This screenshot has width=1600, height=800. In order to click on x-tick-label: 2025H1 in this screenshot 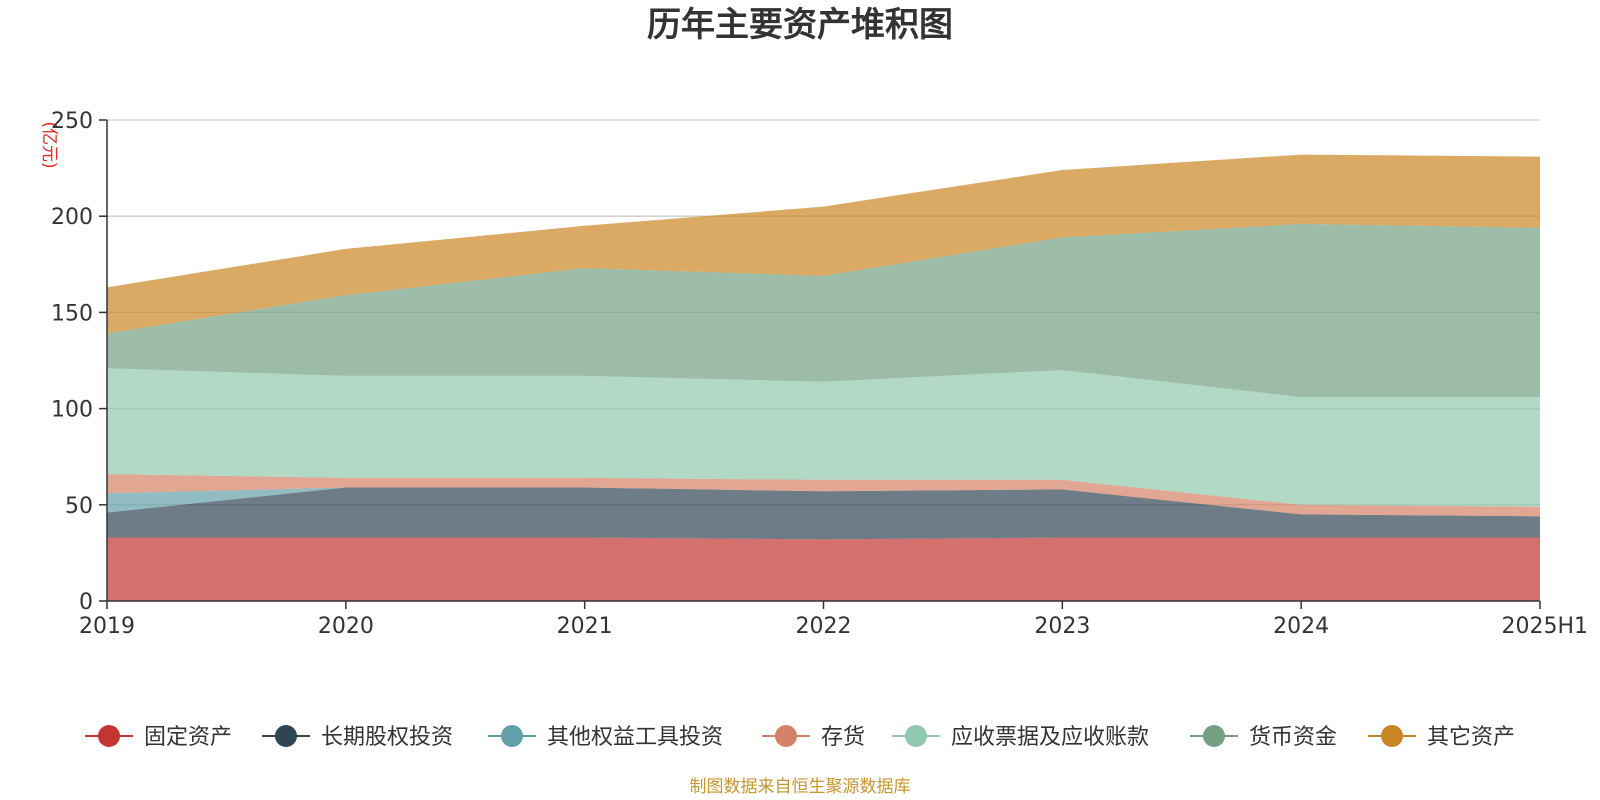, I will do `click(1544, 626)`.